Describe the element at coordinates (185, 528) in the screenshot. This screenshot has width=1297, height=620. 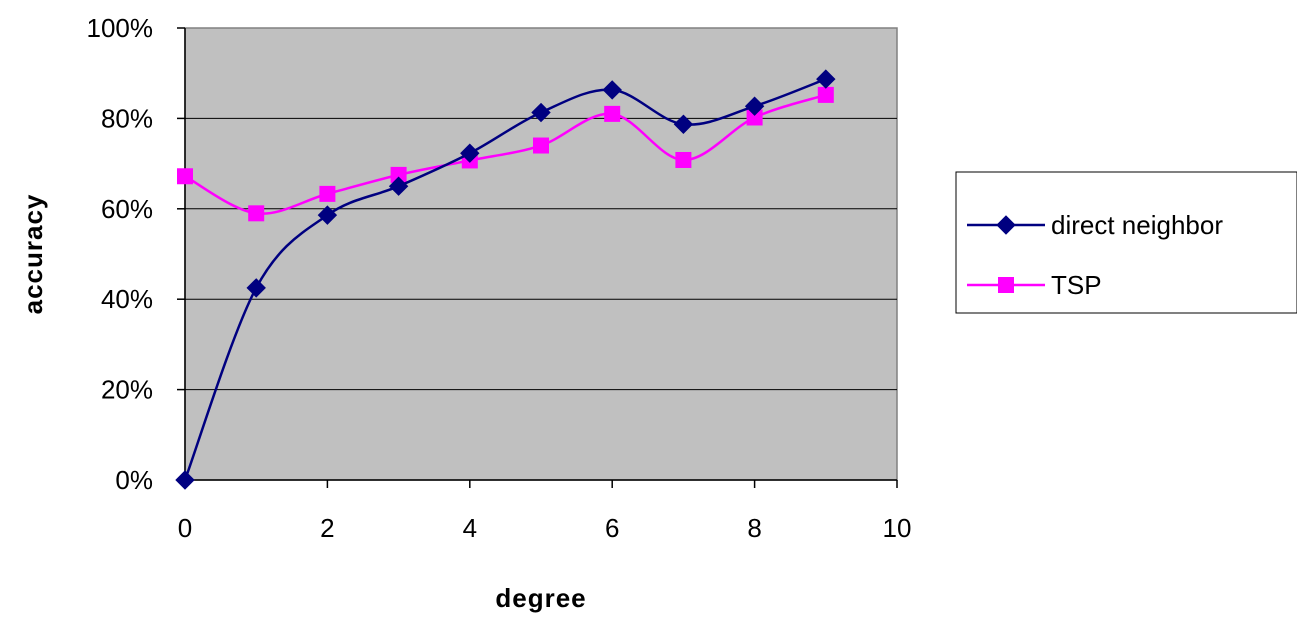
I see `x-tick-label: 0` at that location.